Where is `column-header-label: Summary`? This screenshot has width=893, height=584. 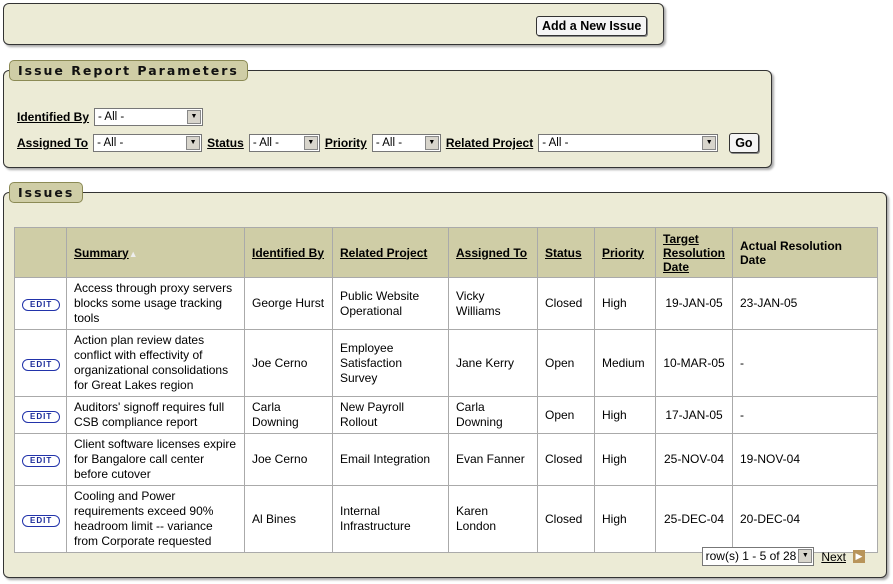 column-header-label: Summary is located at coordinates (101, 252).